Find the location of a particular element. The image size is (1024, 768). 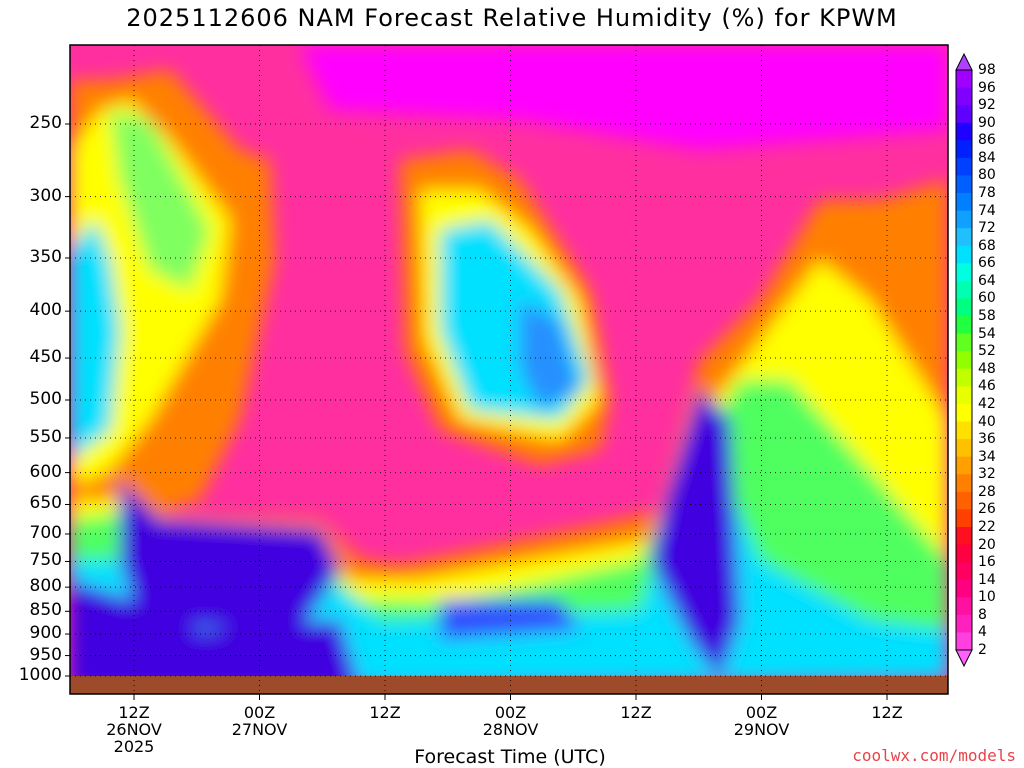

ground-terrain is located at coordinates (509, 685).